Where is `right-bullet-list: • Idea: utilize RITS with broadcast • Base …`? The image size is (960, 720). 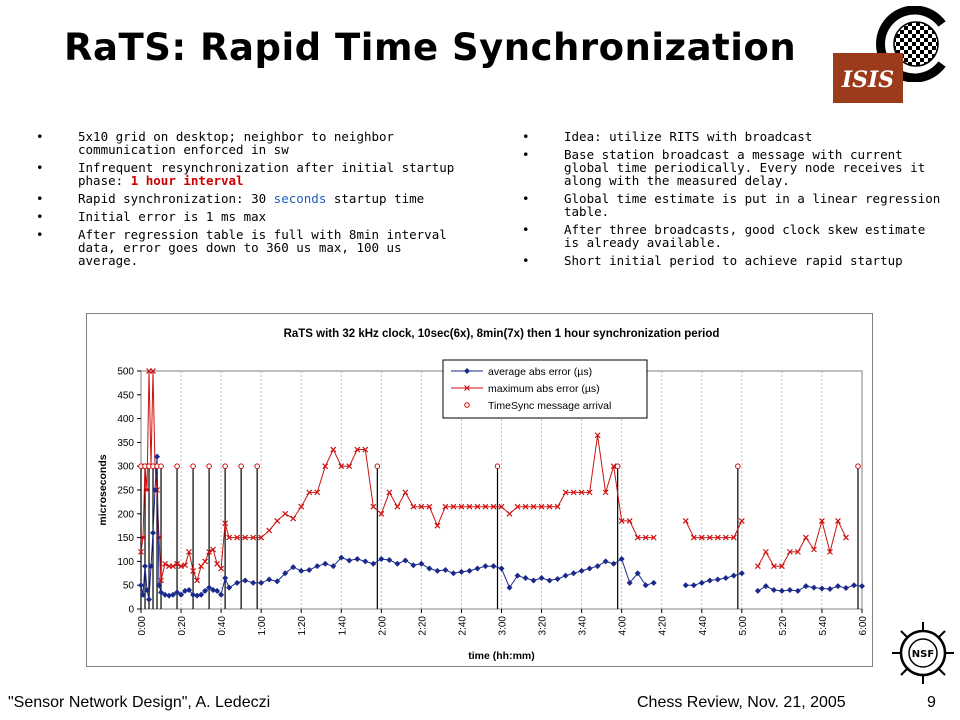 right-bullet-list: • Idea: utilize RITS with broadcast • Base … is located at coordinates (732, 201).